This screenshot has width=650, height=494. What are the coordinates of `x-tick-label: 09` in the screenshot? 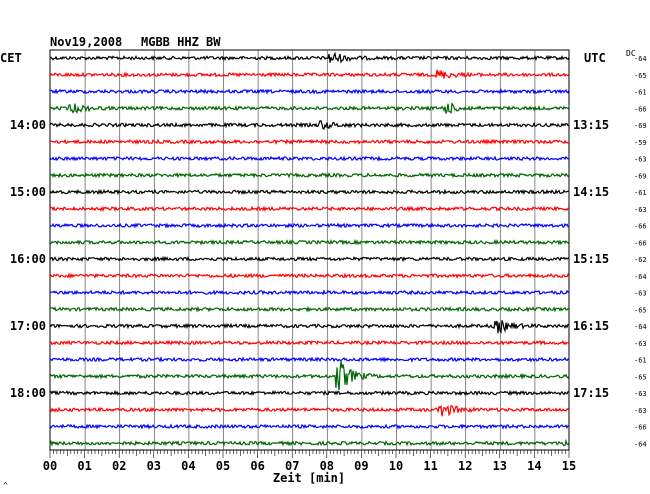 It's located at (361, 466).